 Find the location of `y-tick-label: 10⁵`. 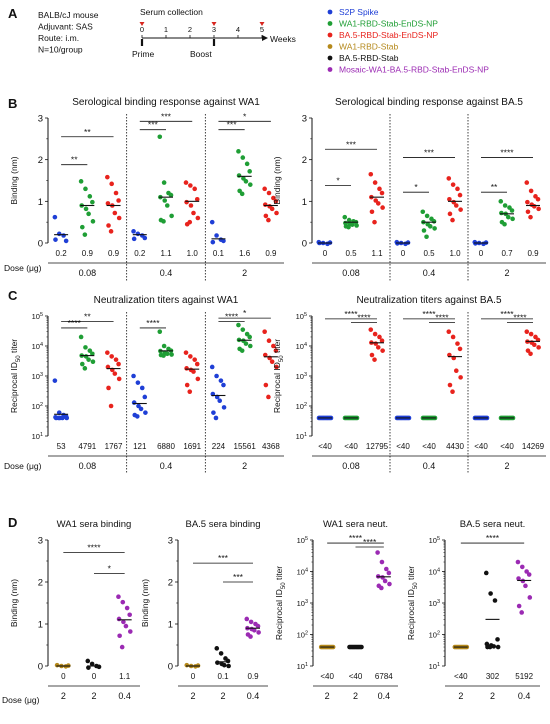

y-tick-label: 10⁵ is located at coordinates (434, 540).